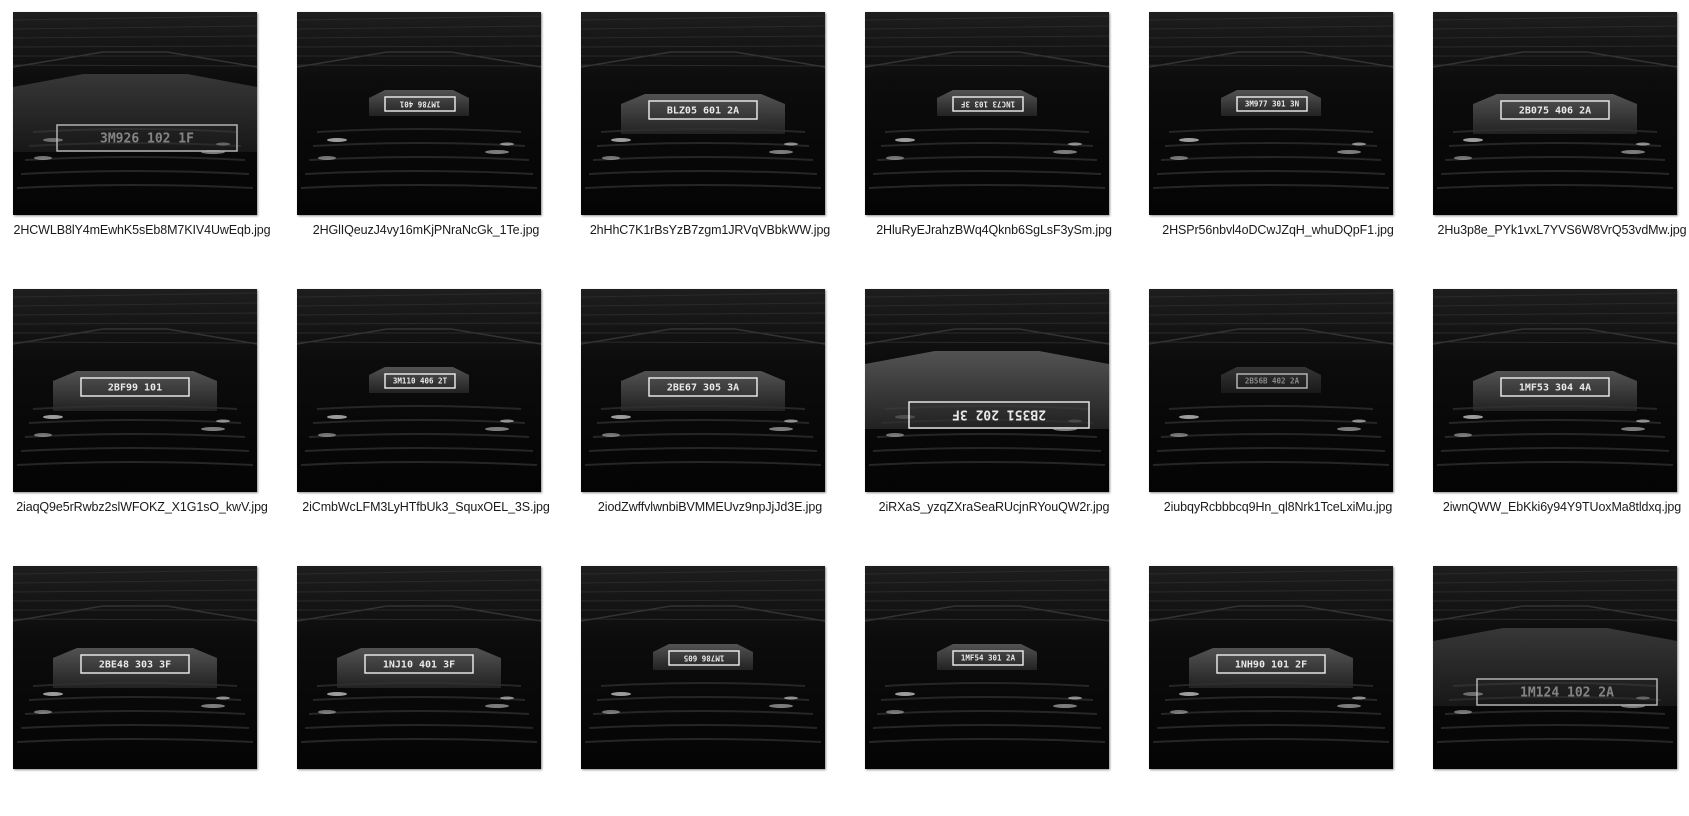  What do you see at coordinates (988, 658) in the screenshot?
I see `plate-label: 1MF54 301 2A` at bounding box center [988, 658].